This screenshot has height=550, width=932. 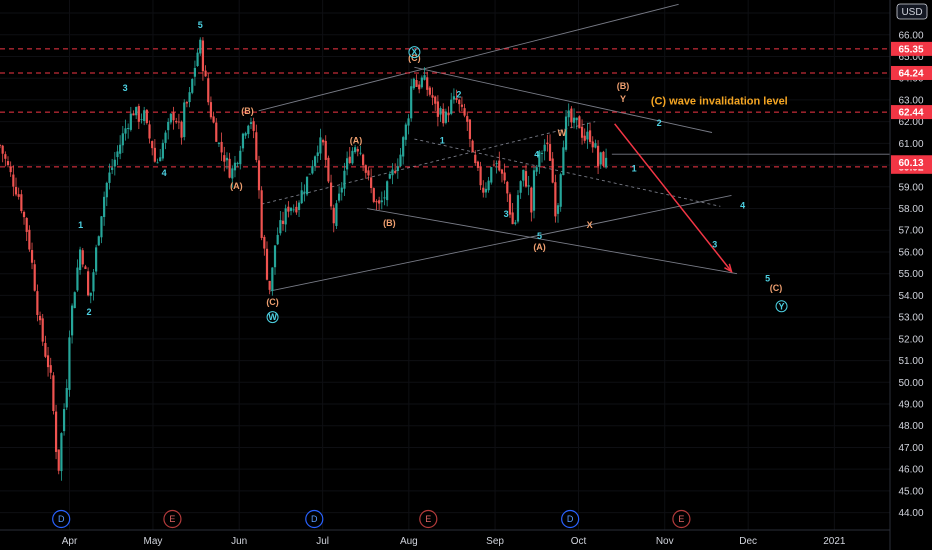 I want to click on currency-badge-box, so click(x=912, y=11).